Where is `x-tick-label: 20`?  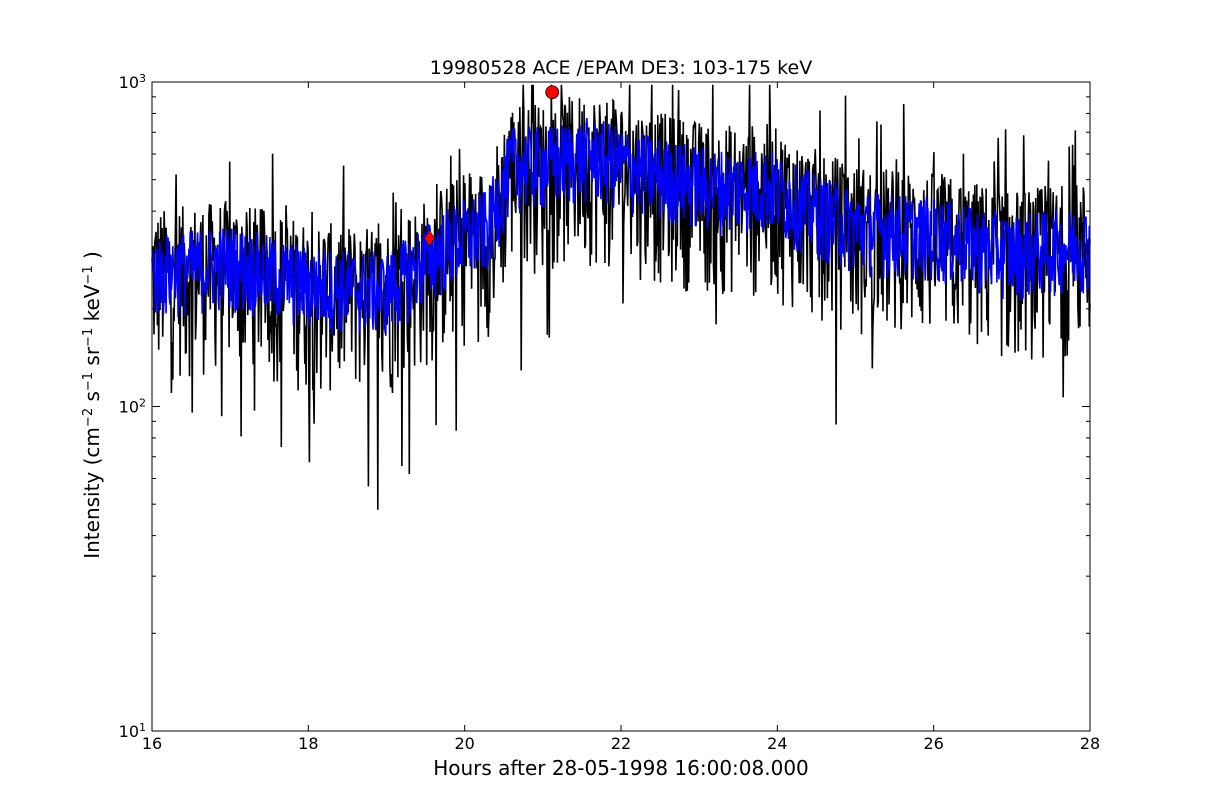 x-tick-label: 20 is located at coordinates (464, 743).